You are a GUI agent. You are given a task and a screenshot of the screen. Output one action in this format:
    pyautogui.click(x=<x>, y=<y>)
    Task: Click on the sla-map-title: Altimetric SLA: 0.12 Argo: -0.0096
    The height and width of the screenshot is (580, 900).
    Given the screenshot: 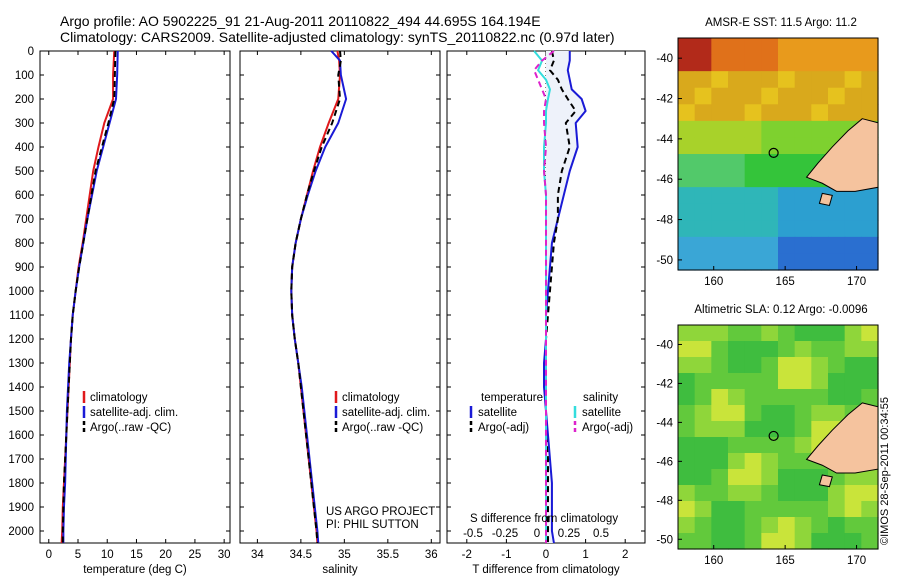 What is the action you would take?
    pyautogui.click(x=781, y=310)
    